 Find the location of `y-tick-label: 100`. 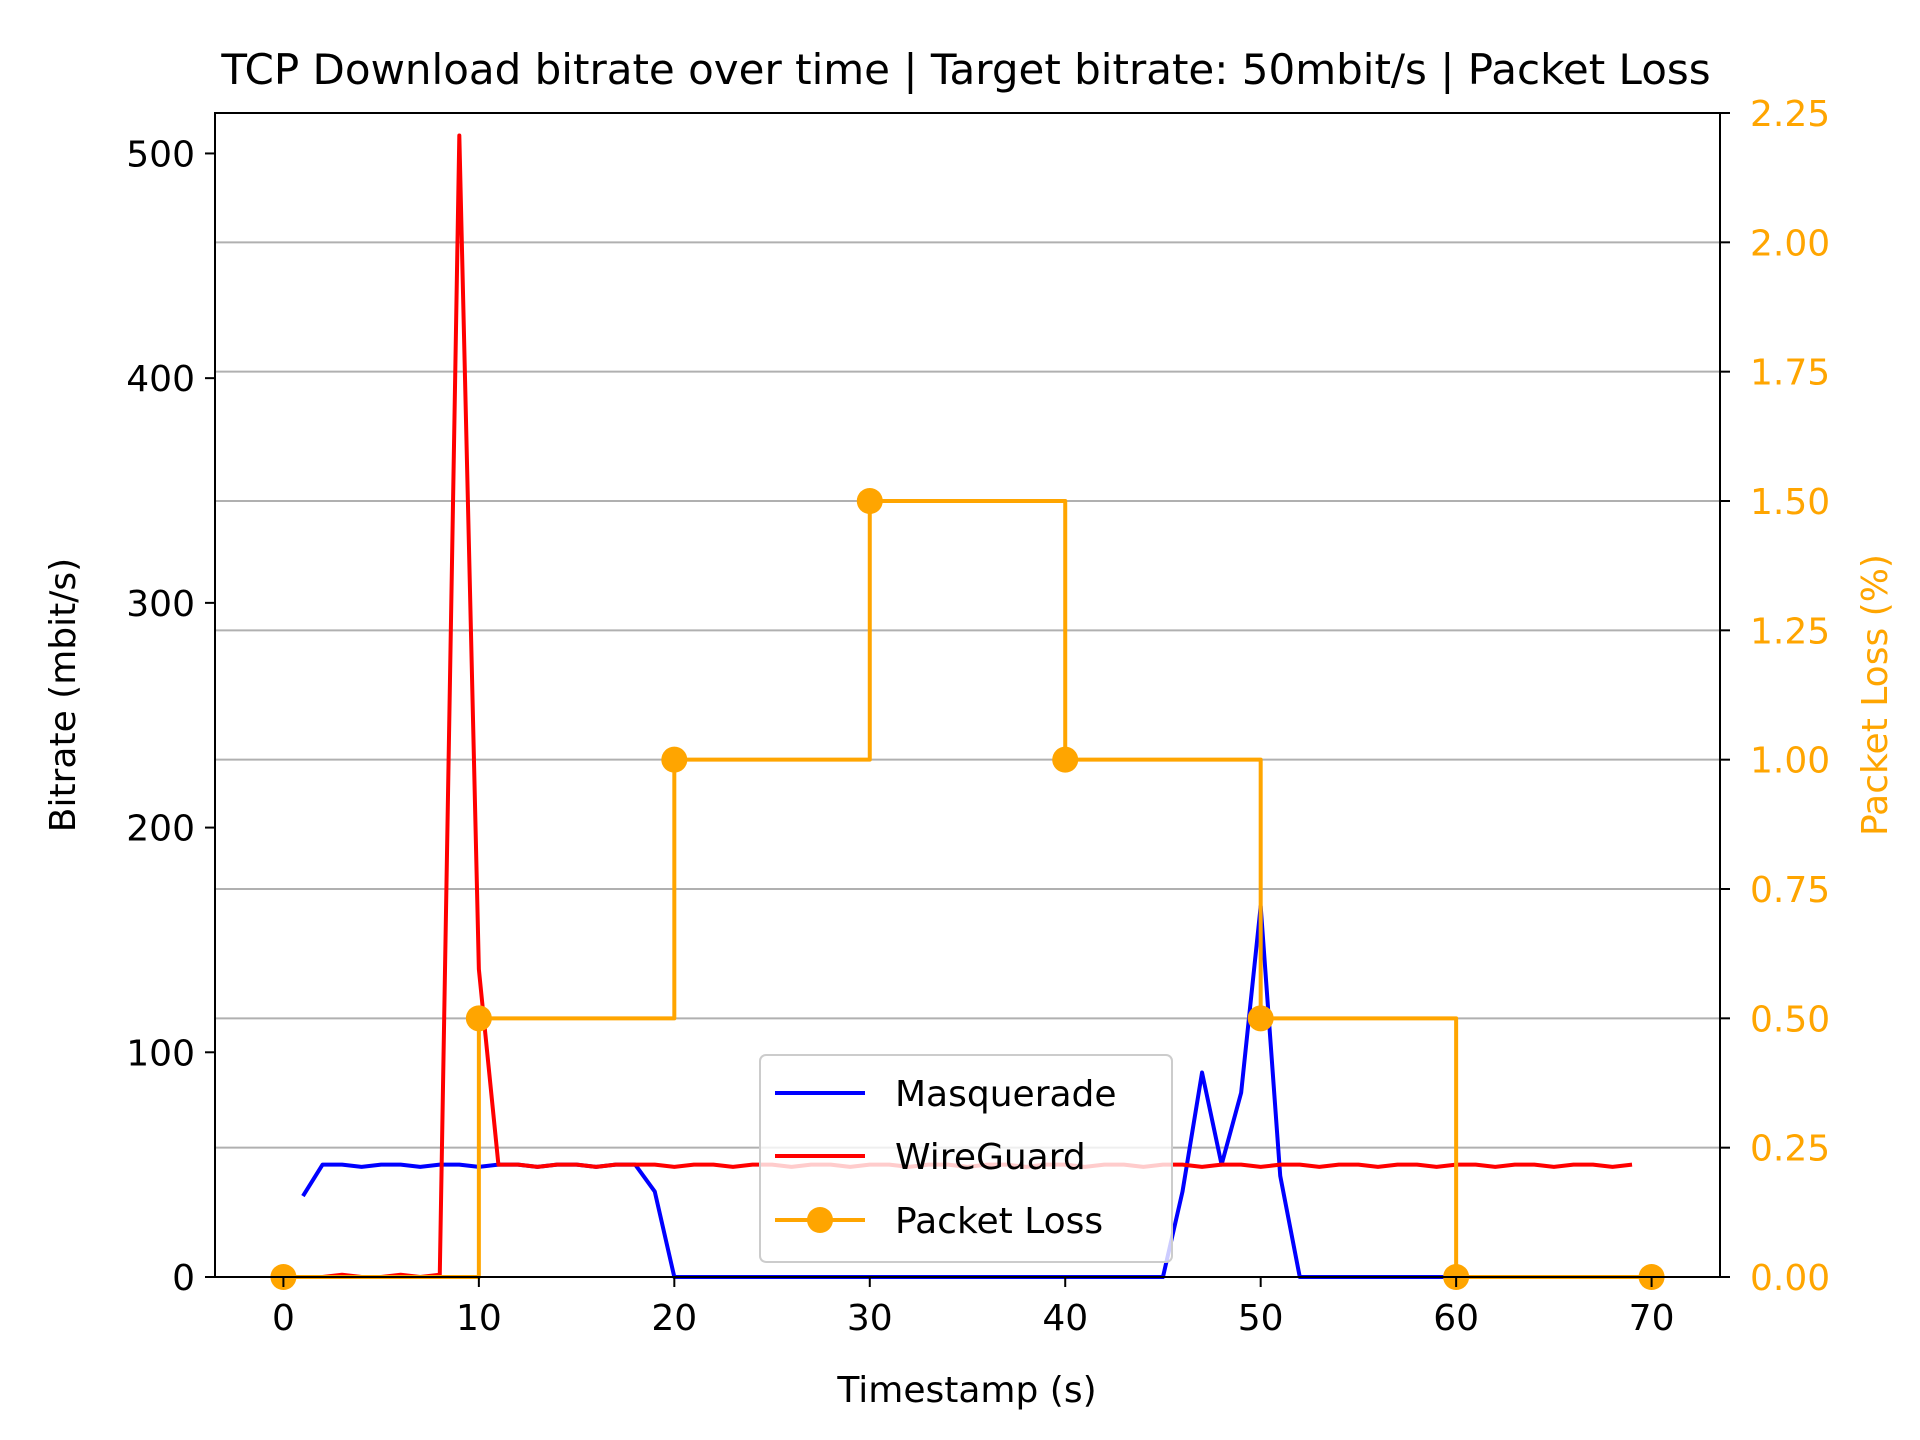

y-tick-label: 100 is located at coordinates (160, 1053).